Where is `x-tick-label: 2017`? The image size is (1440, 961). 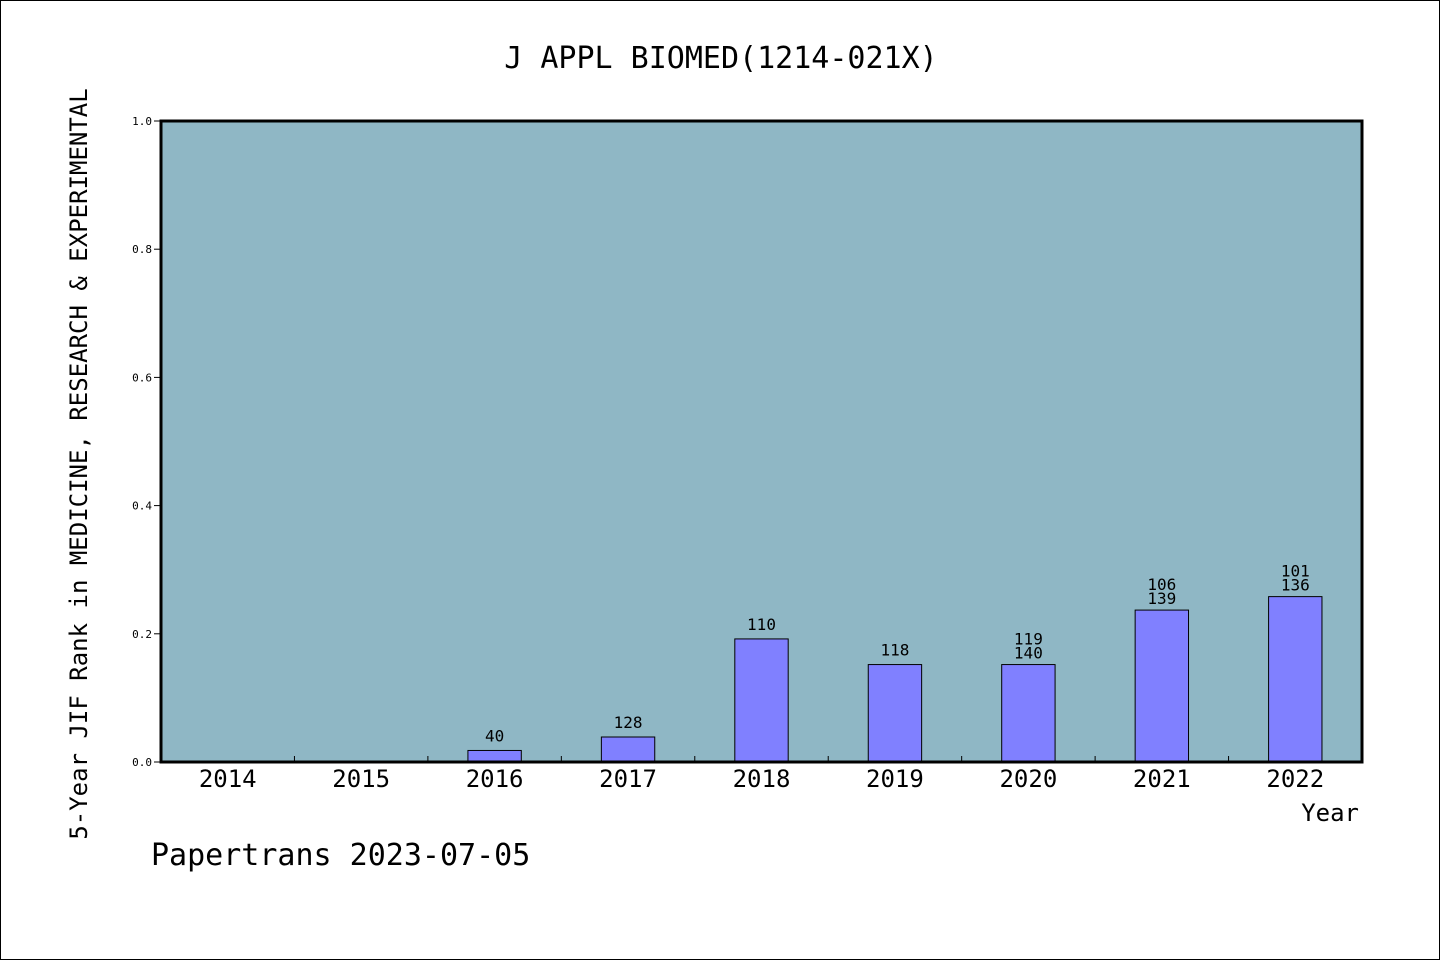 x-tick-label: 2017 is located at coordinates (628, 779).